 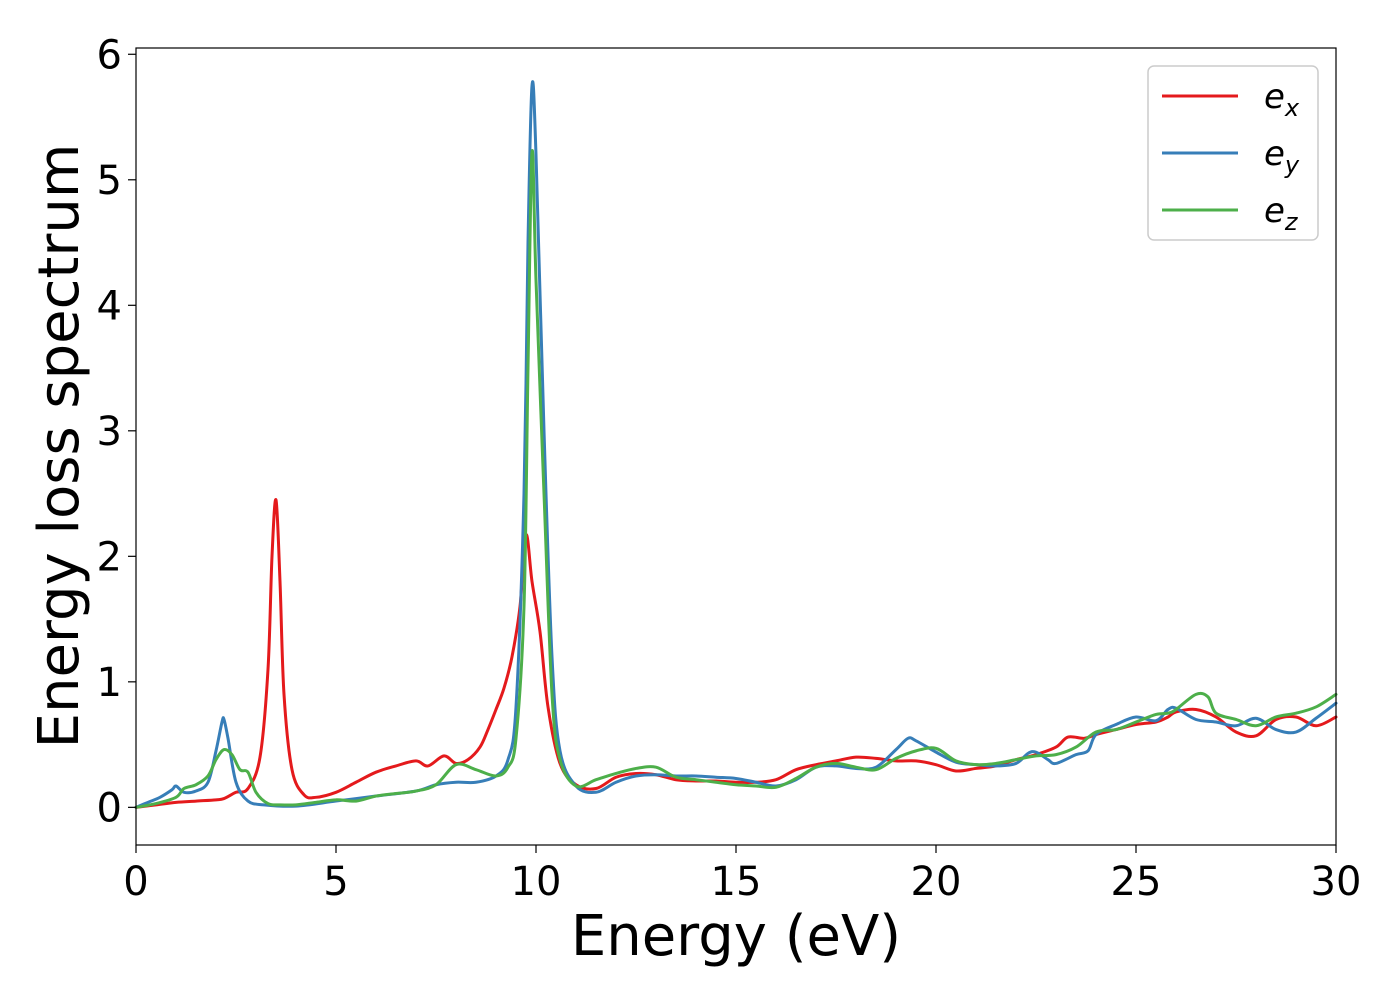 I want to click on legend-label-e-y: ey, so click(x=1282, y=156).